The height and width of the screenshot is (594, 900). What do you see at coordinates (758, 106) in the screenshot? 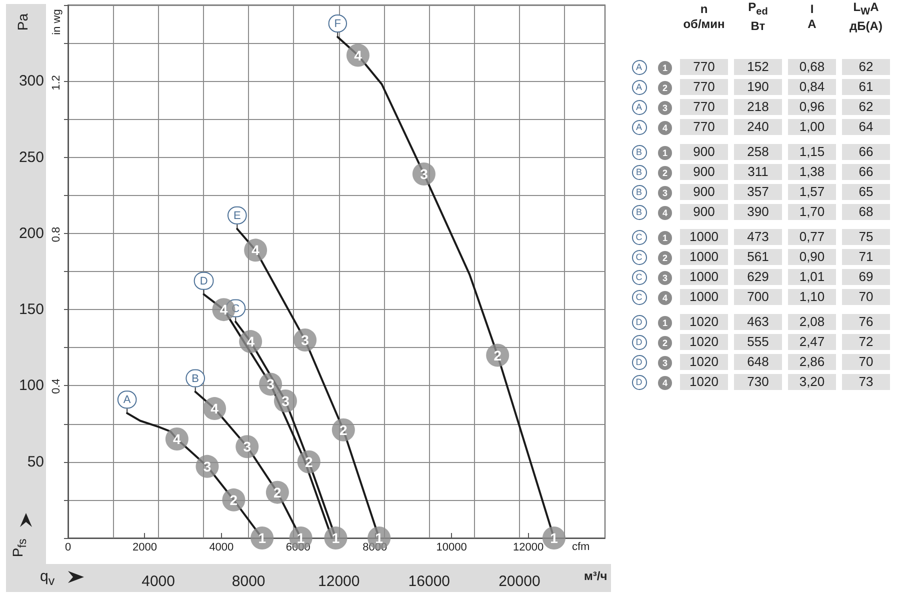
I see `text: 218` at bounding box center [758, 106].